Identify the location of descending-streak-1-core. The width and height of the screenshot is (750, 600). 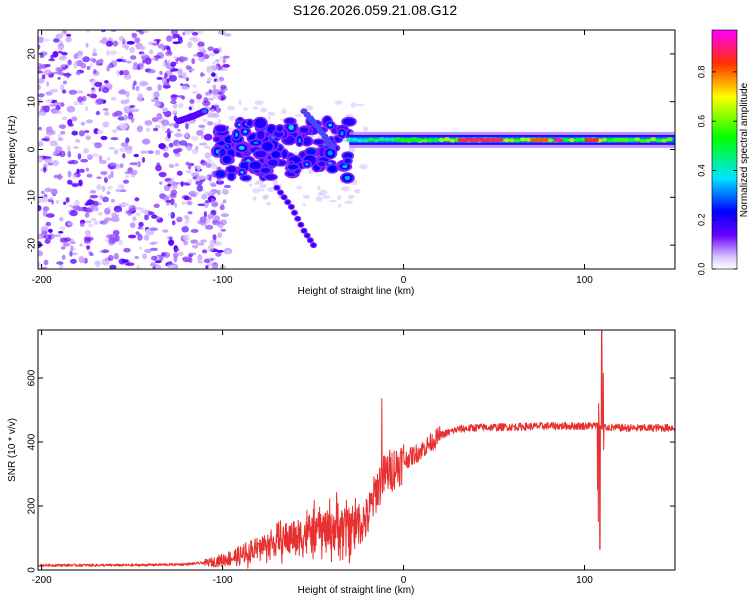
(307, 115).